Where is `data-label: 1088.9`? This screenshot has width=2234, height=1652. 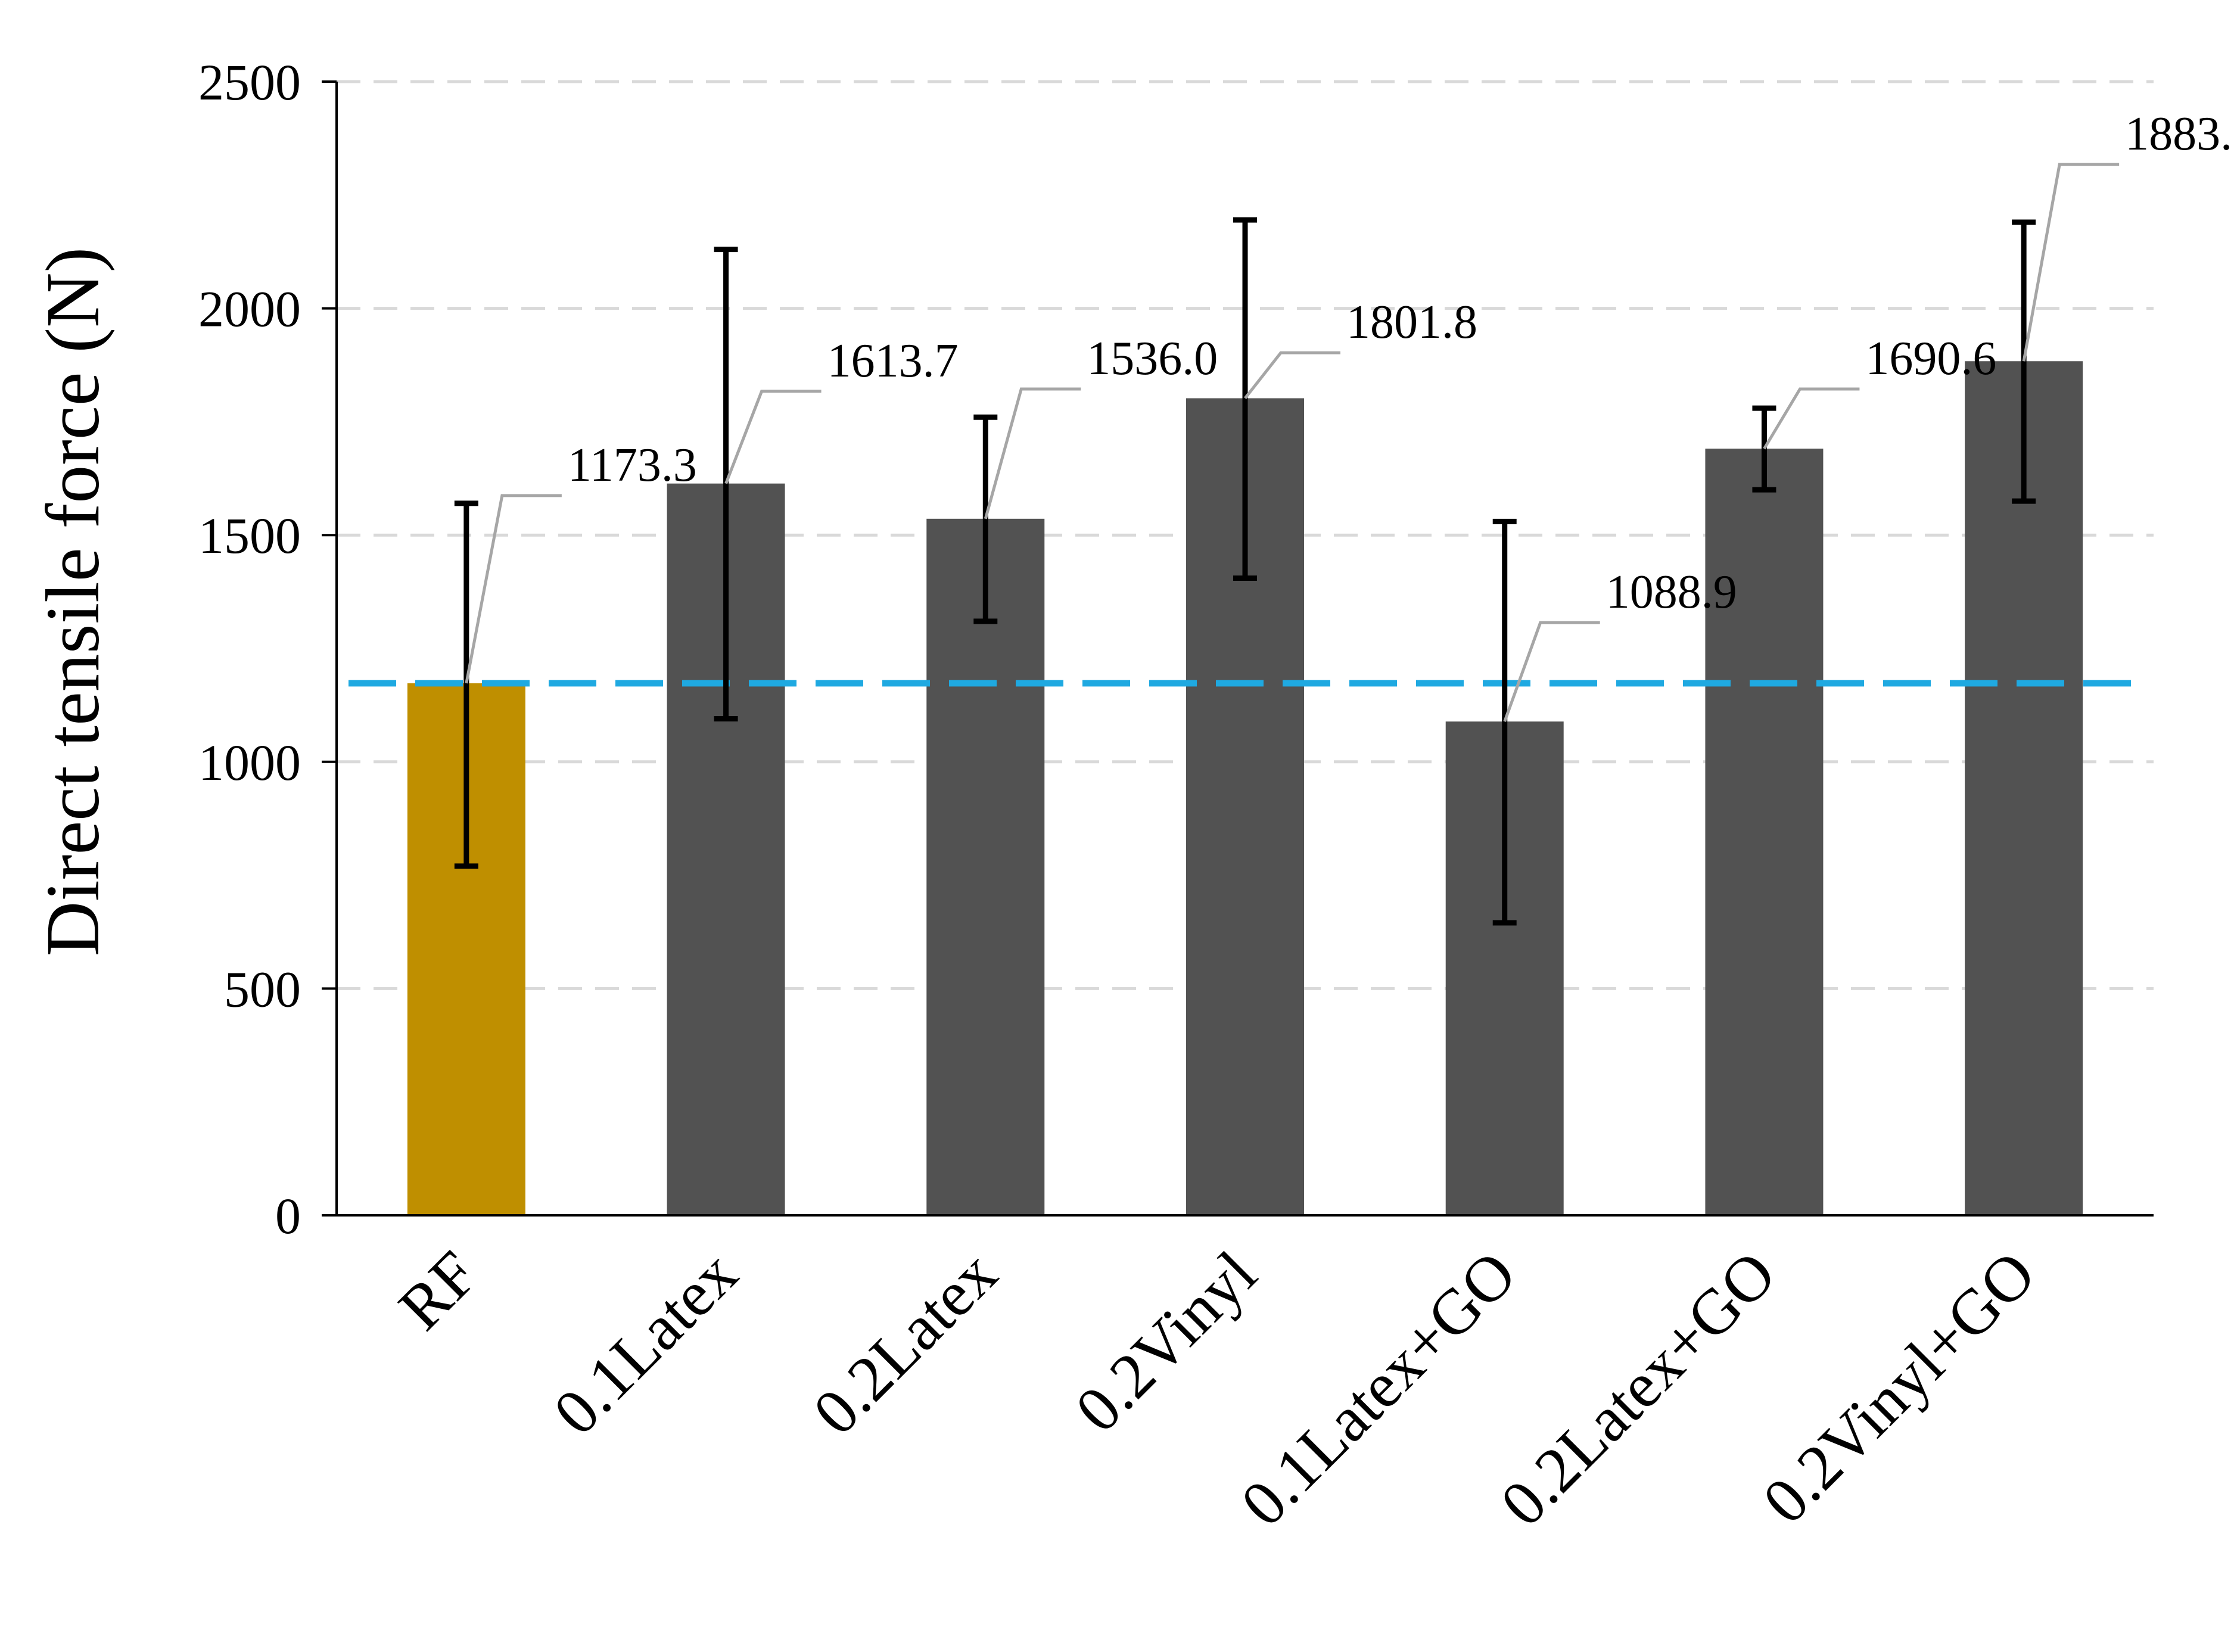
data-label: 1088.9 is located at coordinates (1671, 592).